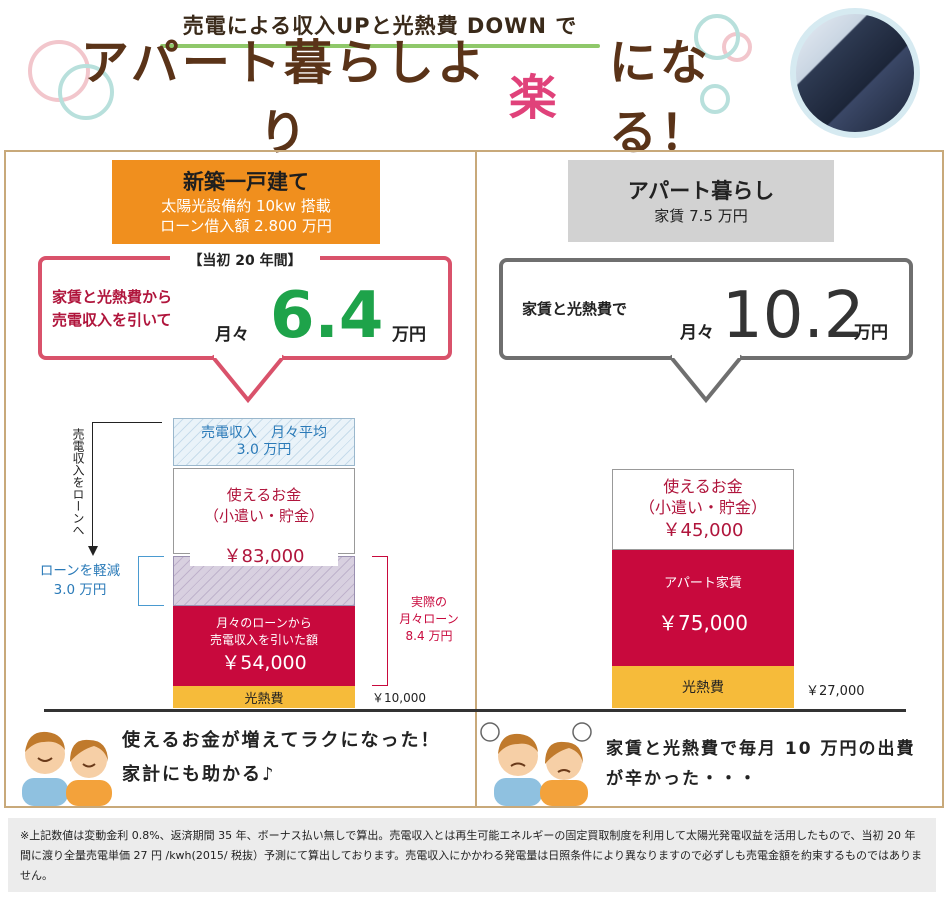 This screenshot has height=902, width=950. I want to click on apartment-spec-rent: 家賃 7.5 万円, so click(701, 216).